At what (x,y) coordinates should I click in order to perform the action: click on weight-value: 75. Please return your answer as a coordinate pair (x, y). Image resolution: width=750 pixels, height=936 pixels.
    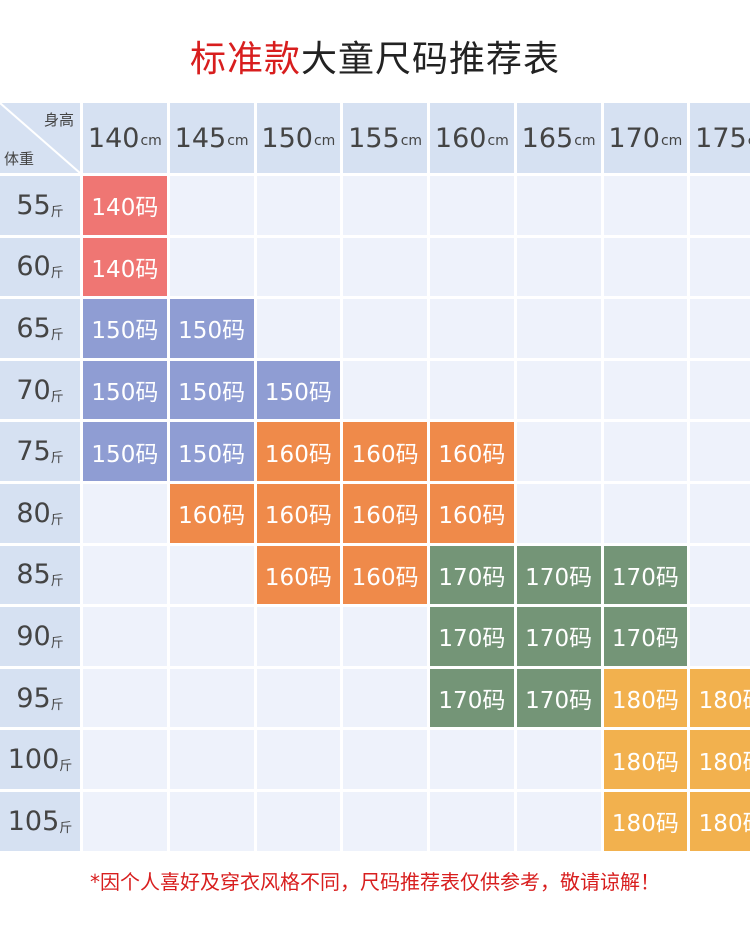
    Looking at the image, I should click on (33, 452).